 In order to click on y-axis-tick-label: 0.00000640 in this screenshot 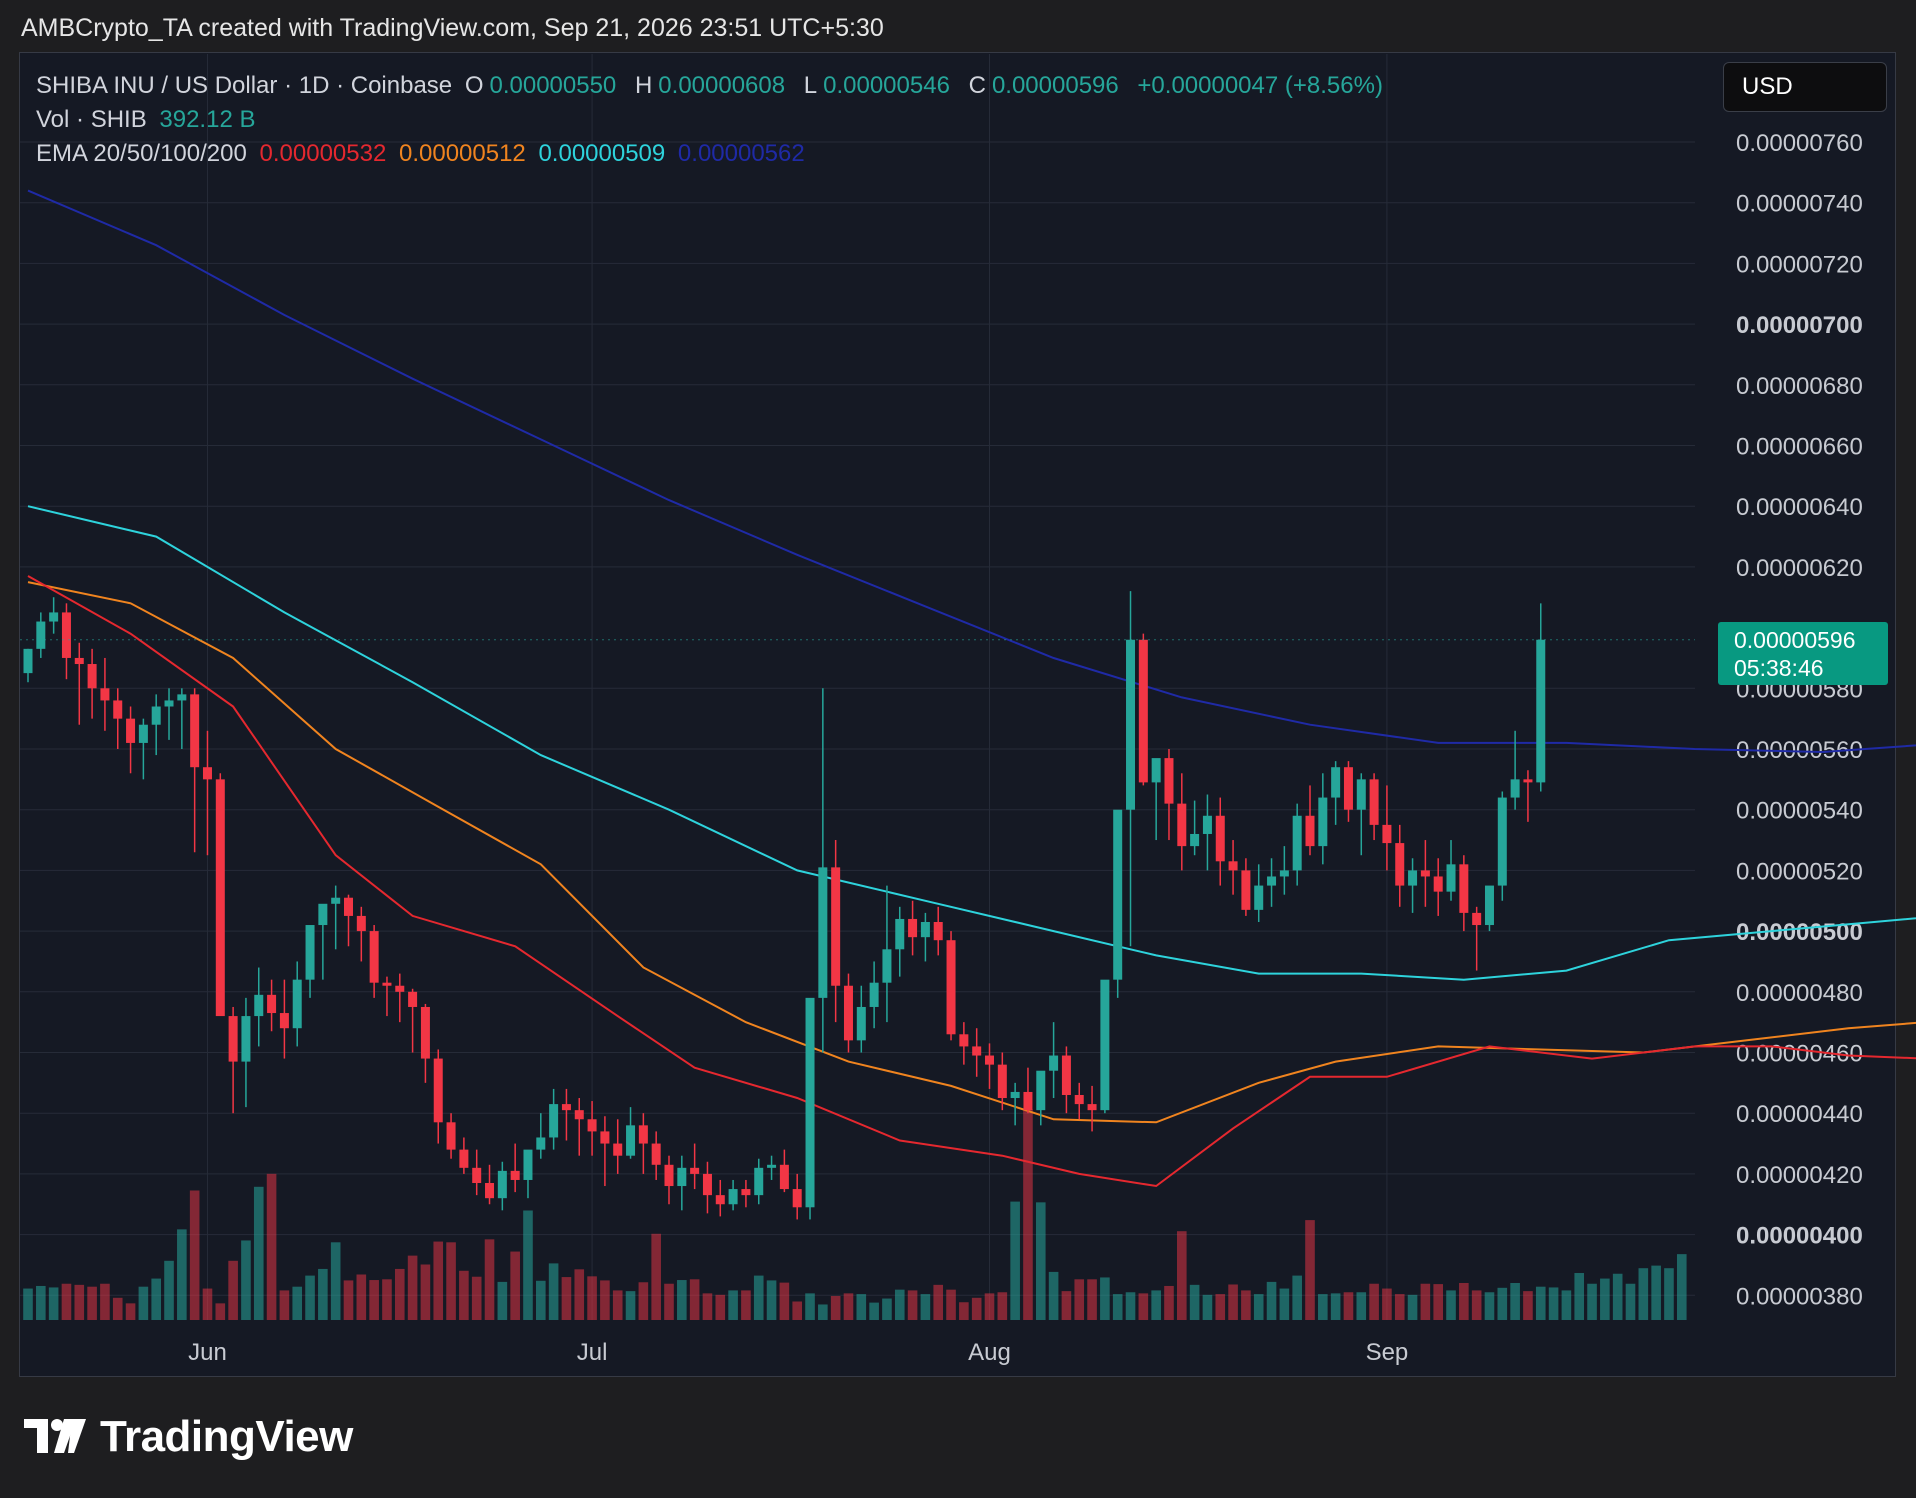, I will do `click(1799, 507)`.